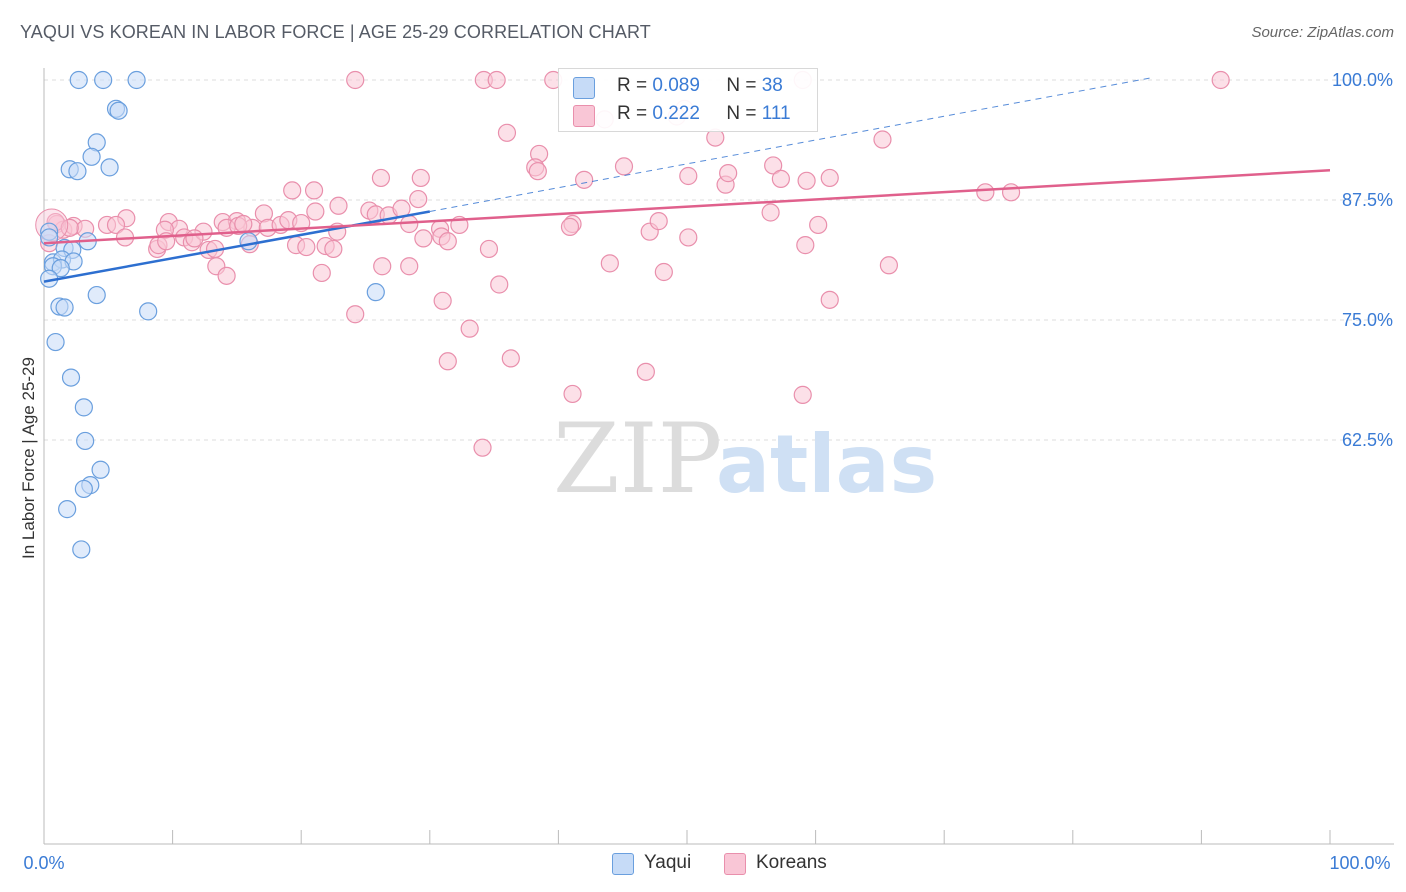  I want to click on yaqui-legend-swatch, so click(623, 864).